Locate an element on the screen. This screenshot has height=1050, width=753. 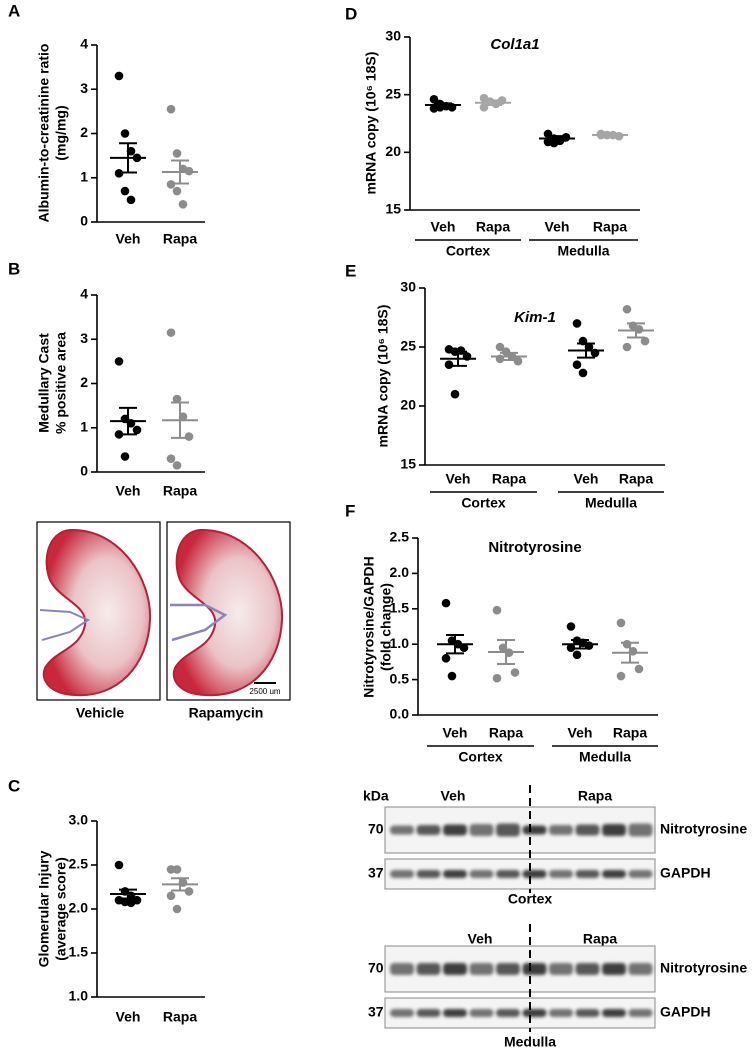
histology-vehicle is located at coordinates (98, 611).